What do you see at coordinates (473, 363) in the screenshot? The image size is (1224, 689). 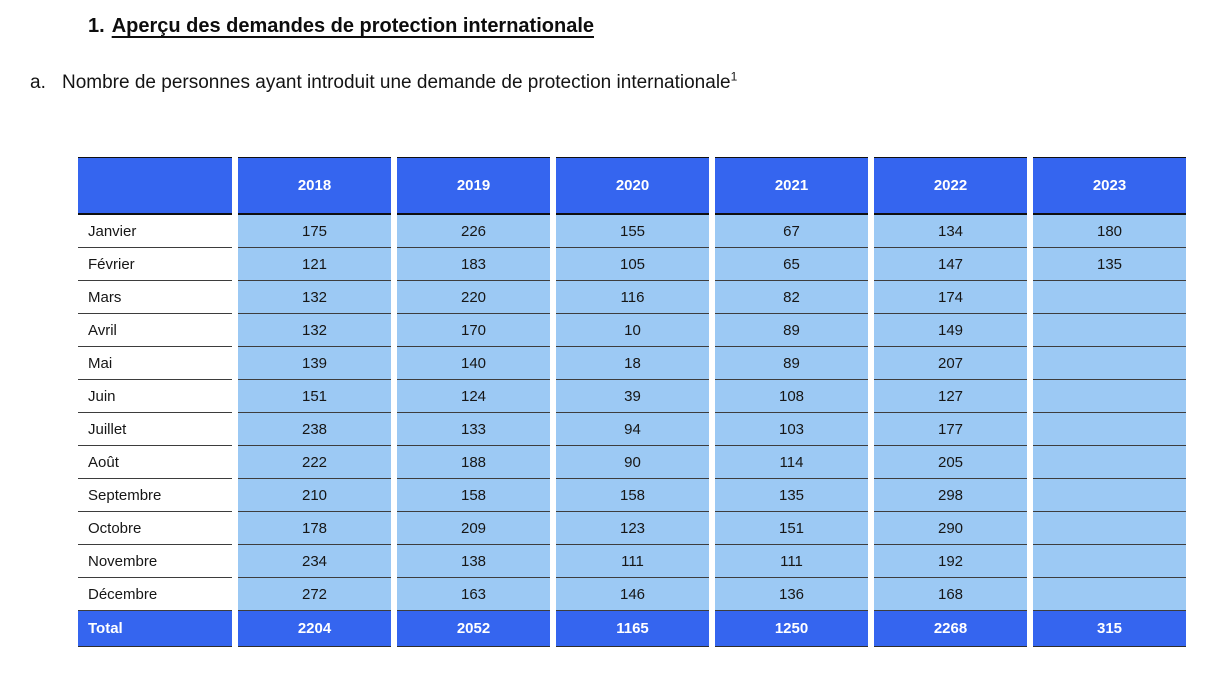 I see `value-cell: 140` at bounding box center [473, 363].